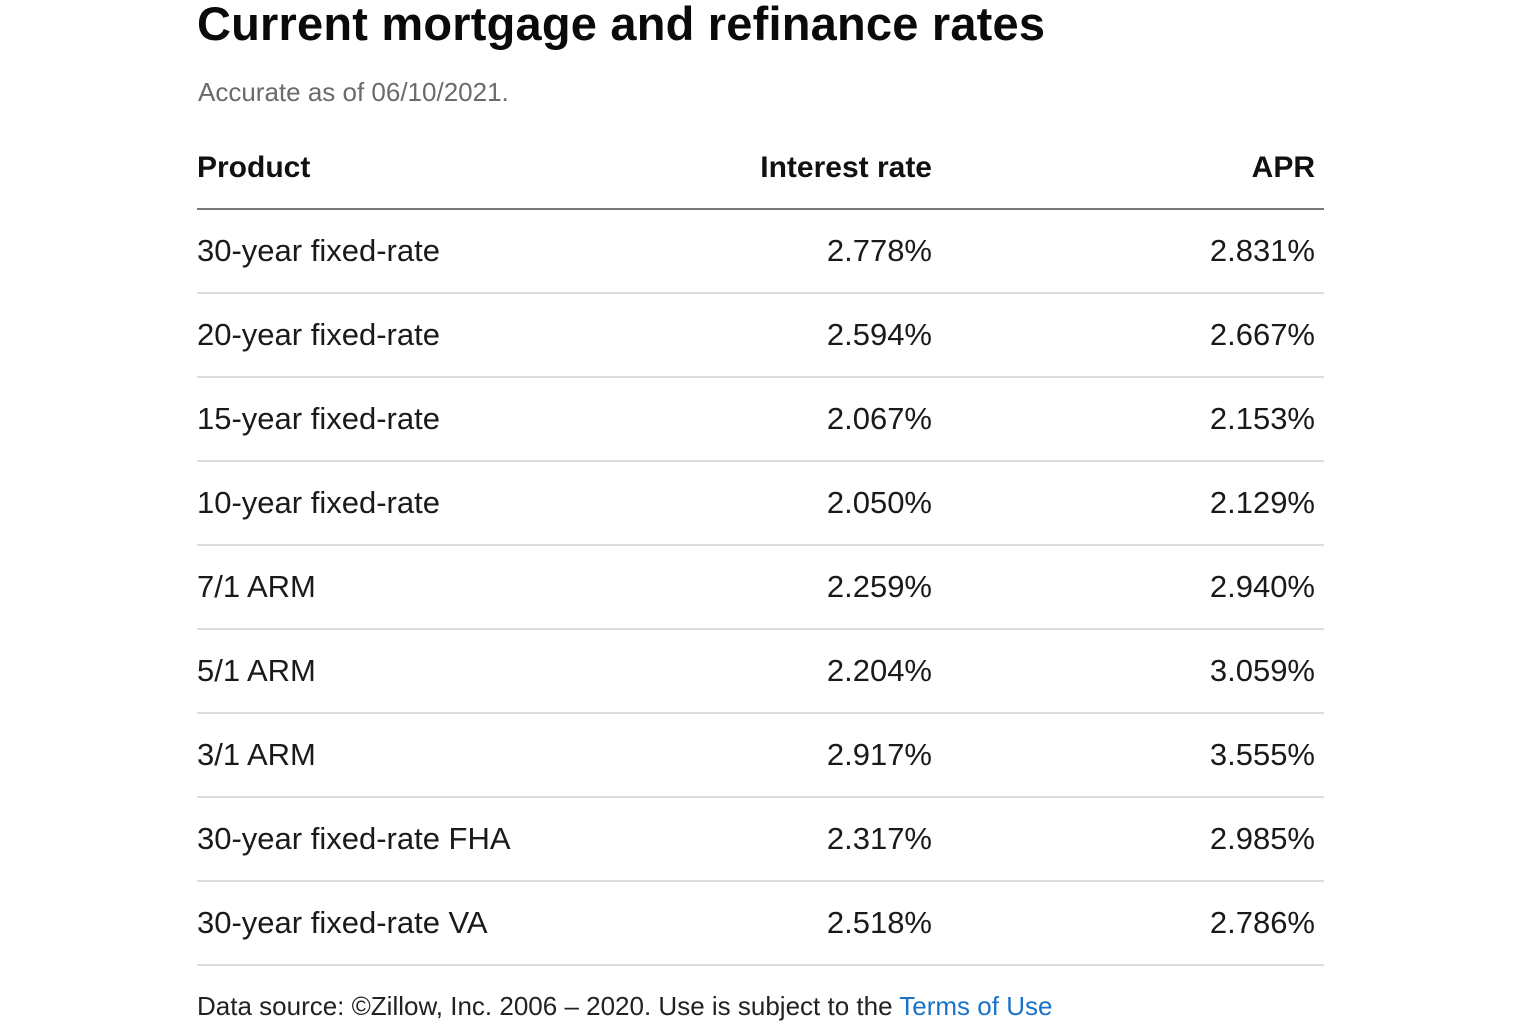  What do you see at coordinates (437, 169) in the screenshot?
I see `column-header-product: Product` at bounding box center [437, 169].